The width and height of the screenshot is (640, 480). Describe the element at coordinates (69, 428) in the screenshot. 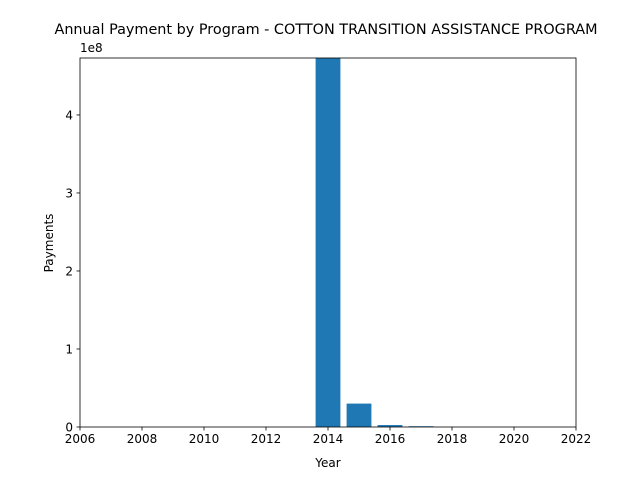

I see `y-tick-label-0: 0` at that location.